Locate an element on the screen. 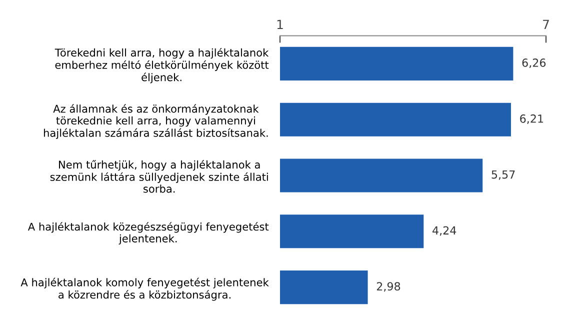 The height and width of the screenshot is (325, 567). data-label: 6,21 is located at coordinates (532, 119).